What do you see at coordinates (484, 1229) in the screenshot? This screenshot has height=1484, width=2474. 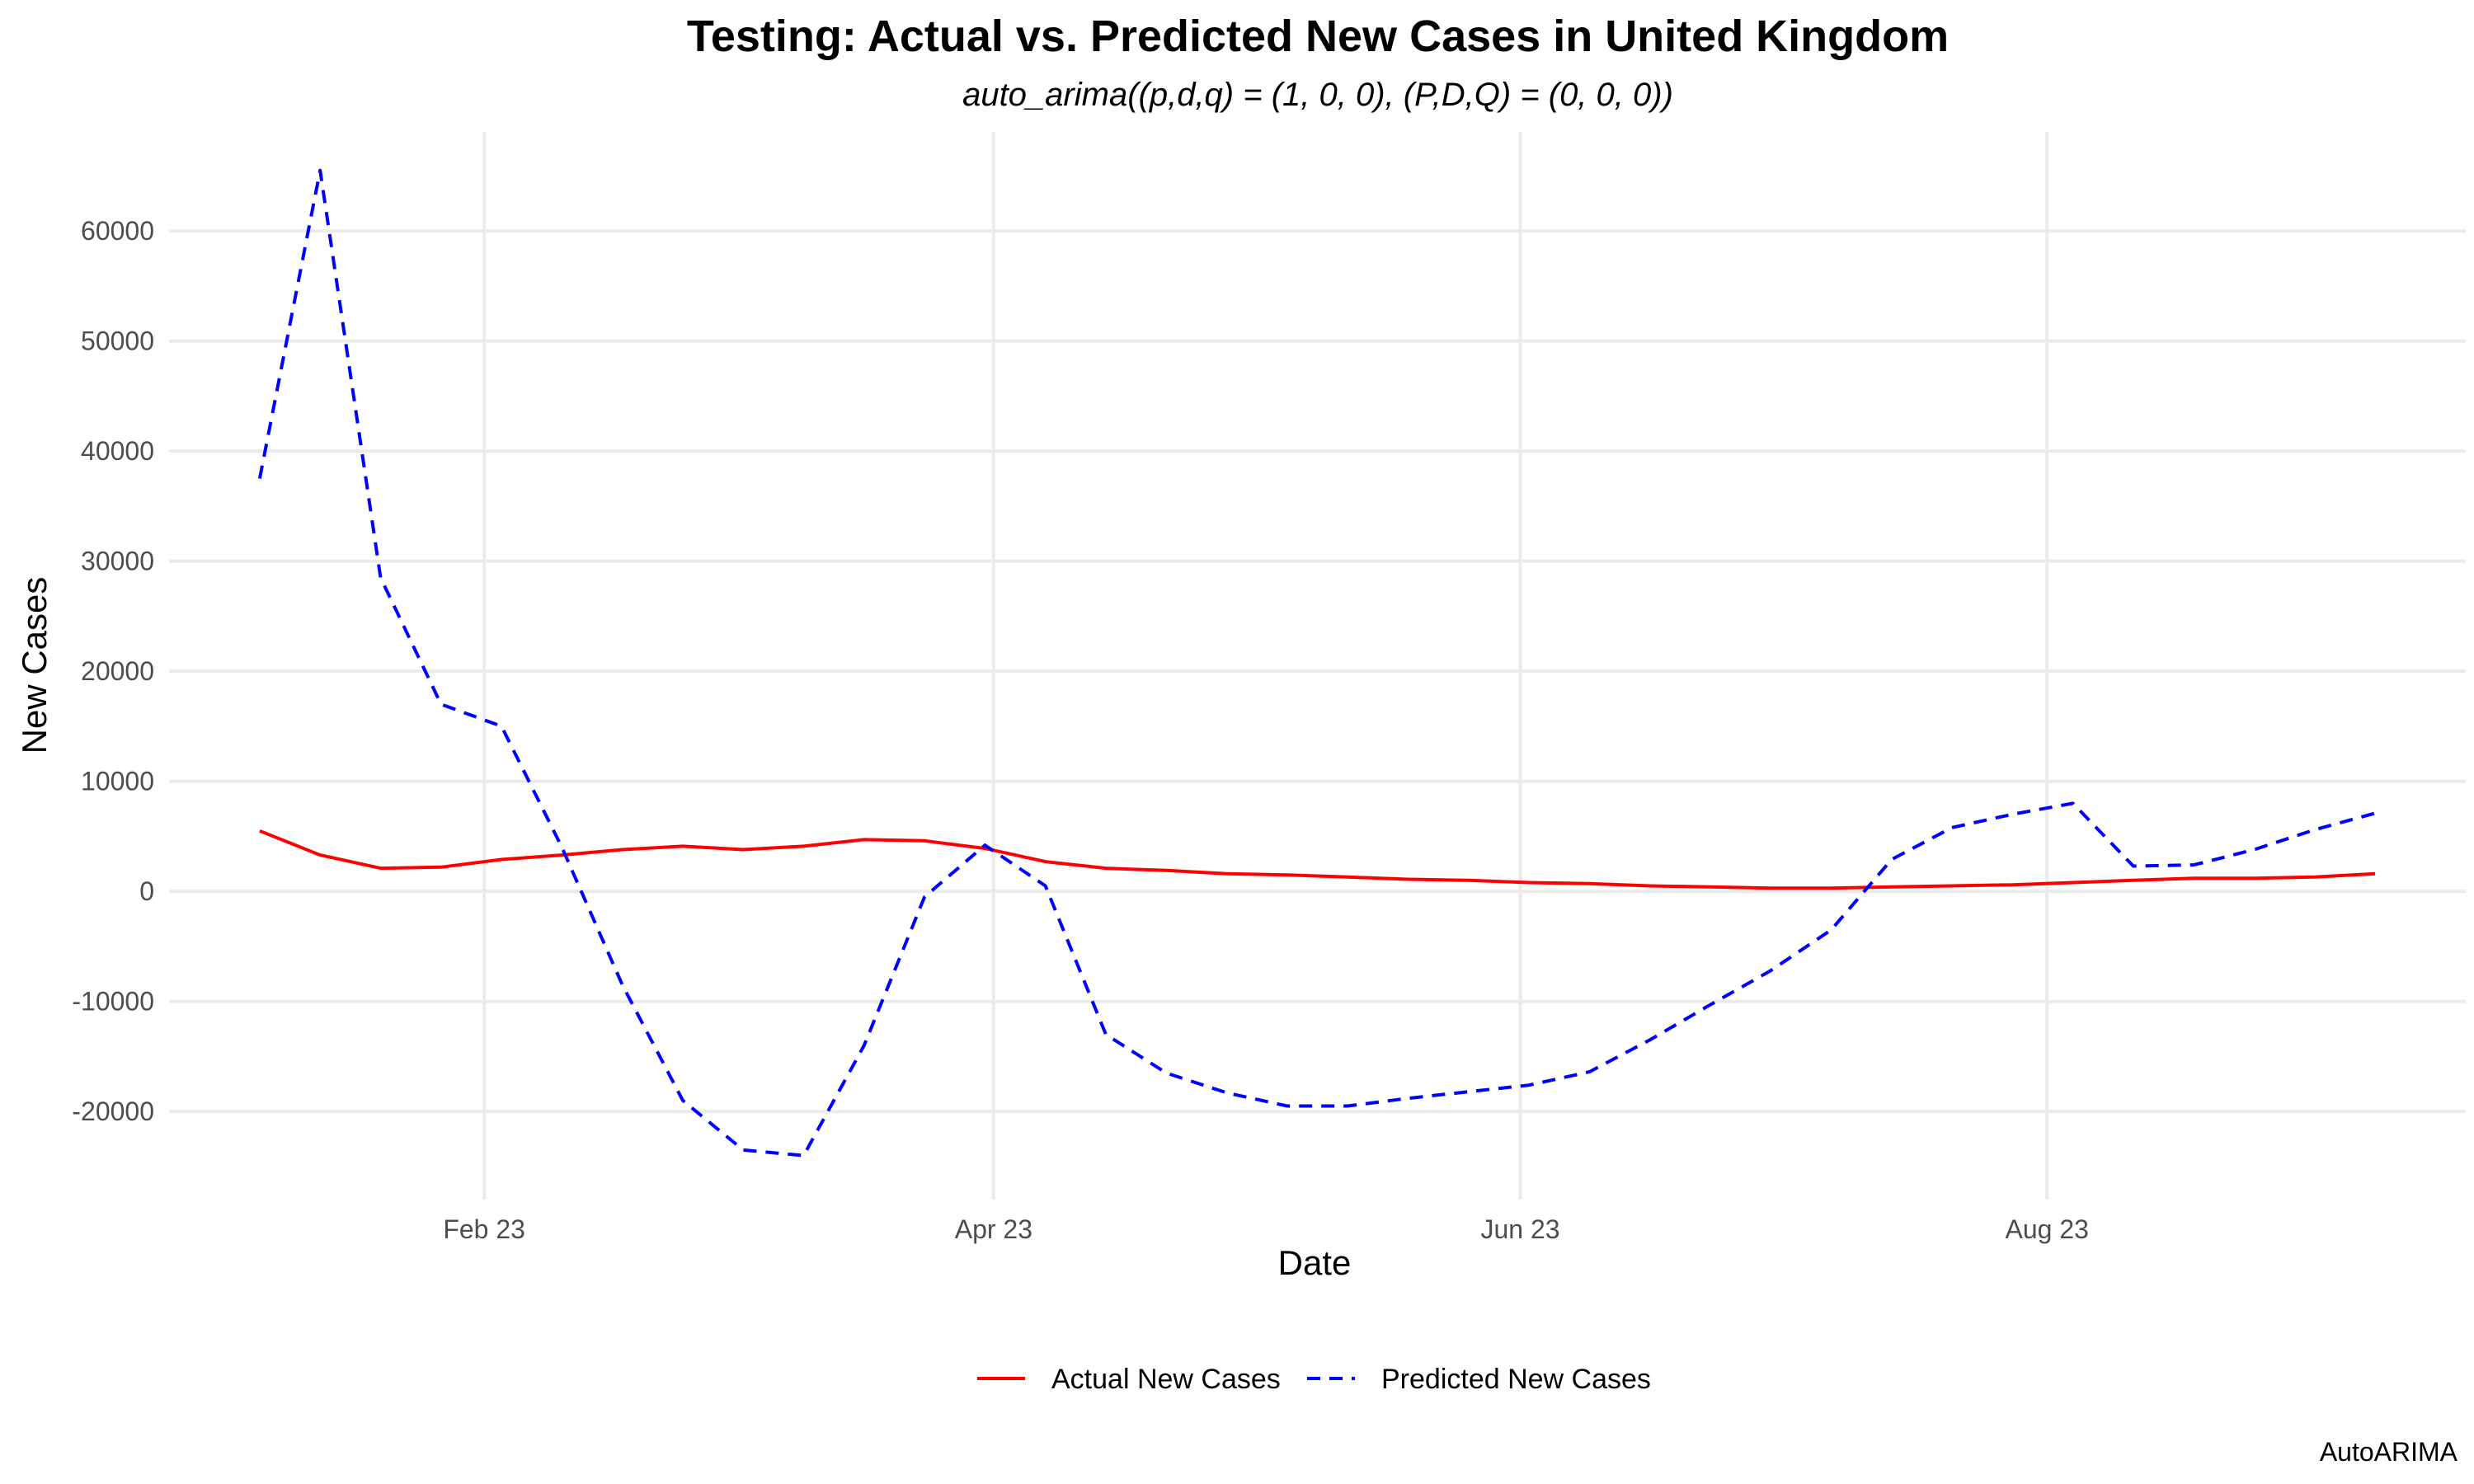 I see `x-tick-label: Feb 23` at bounding box center [484, 1229].